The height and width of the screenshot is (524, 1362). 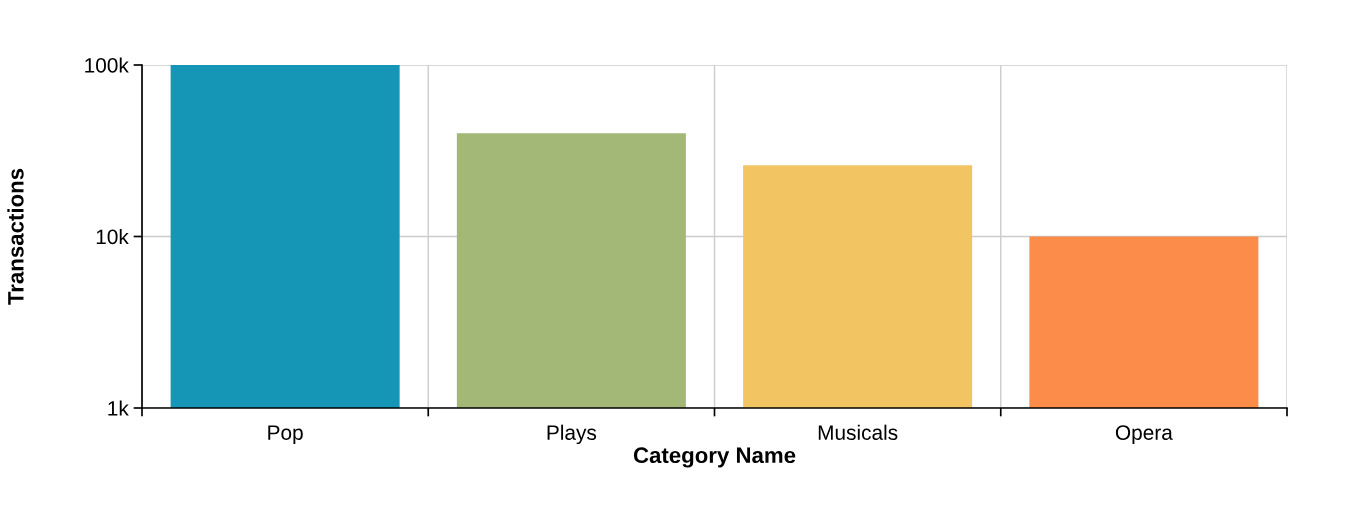 What do you see at coordinates (112, 236) in the screenshot?
I see `y-tick-label: 10k` at bounding box center [112, 236].